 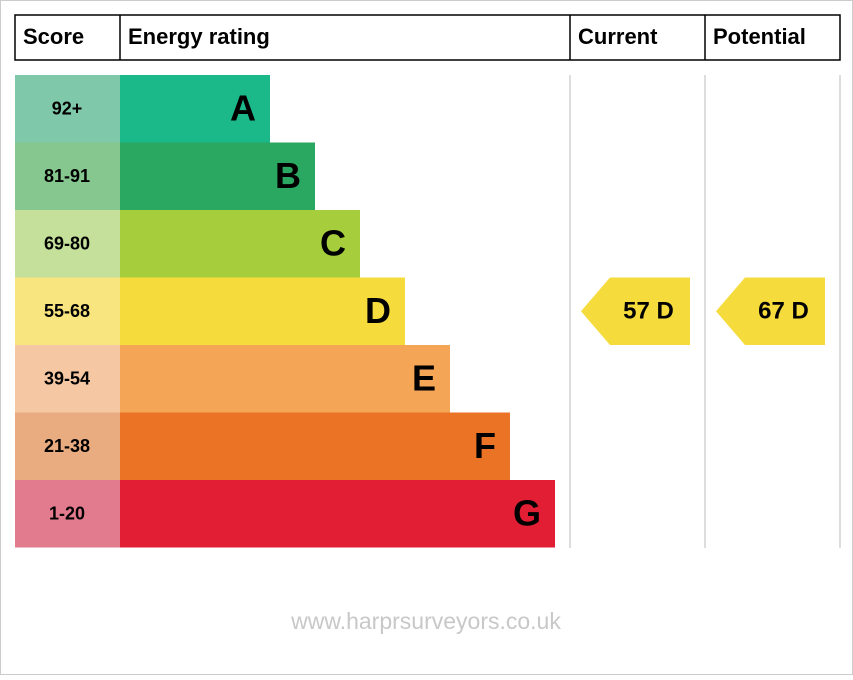 I want to click on rating-letter: E, so click(x=424, y=377).